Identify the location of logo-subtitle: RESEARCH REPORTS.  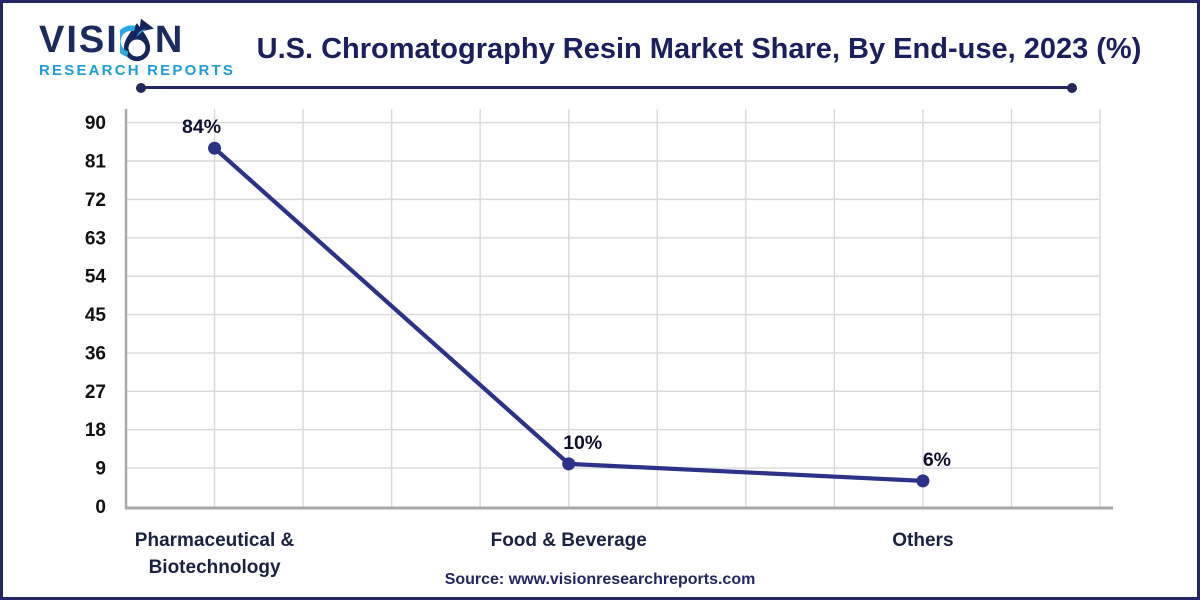
(137, 70).